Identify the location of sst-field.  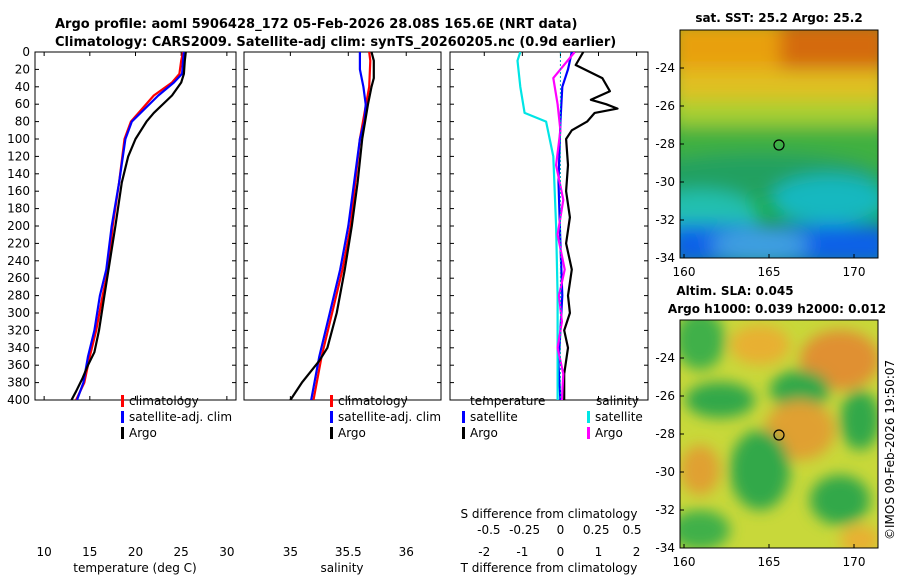
(779, 144).